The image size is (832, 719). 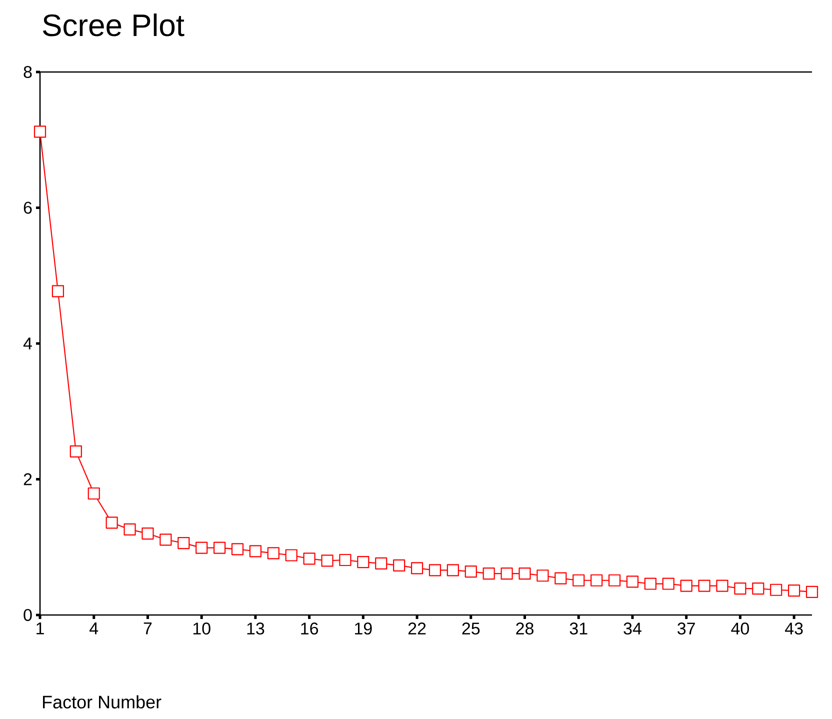 I want to click on chart-title: Scree Plot, so click(x=113, y=25).